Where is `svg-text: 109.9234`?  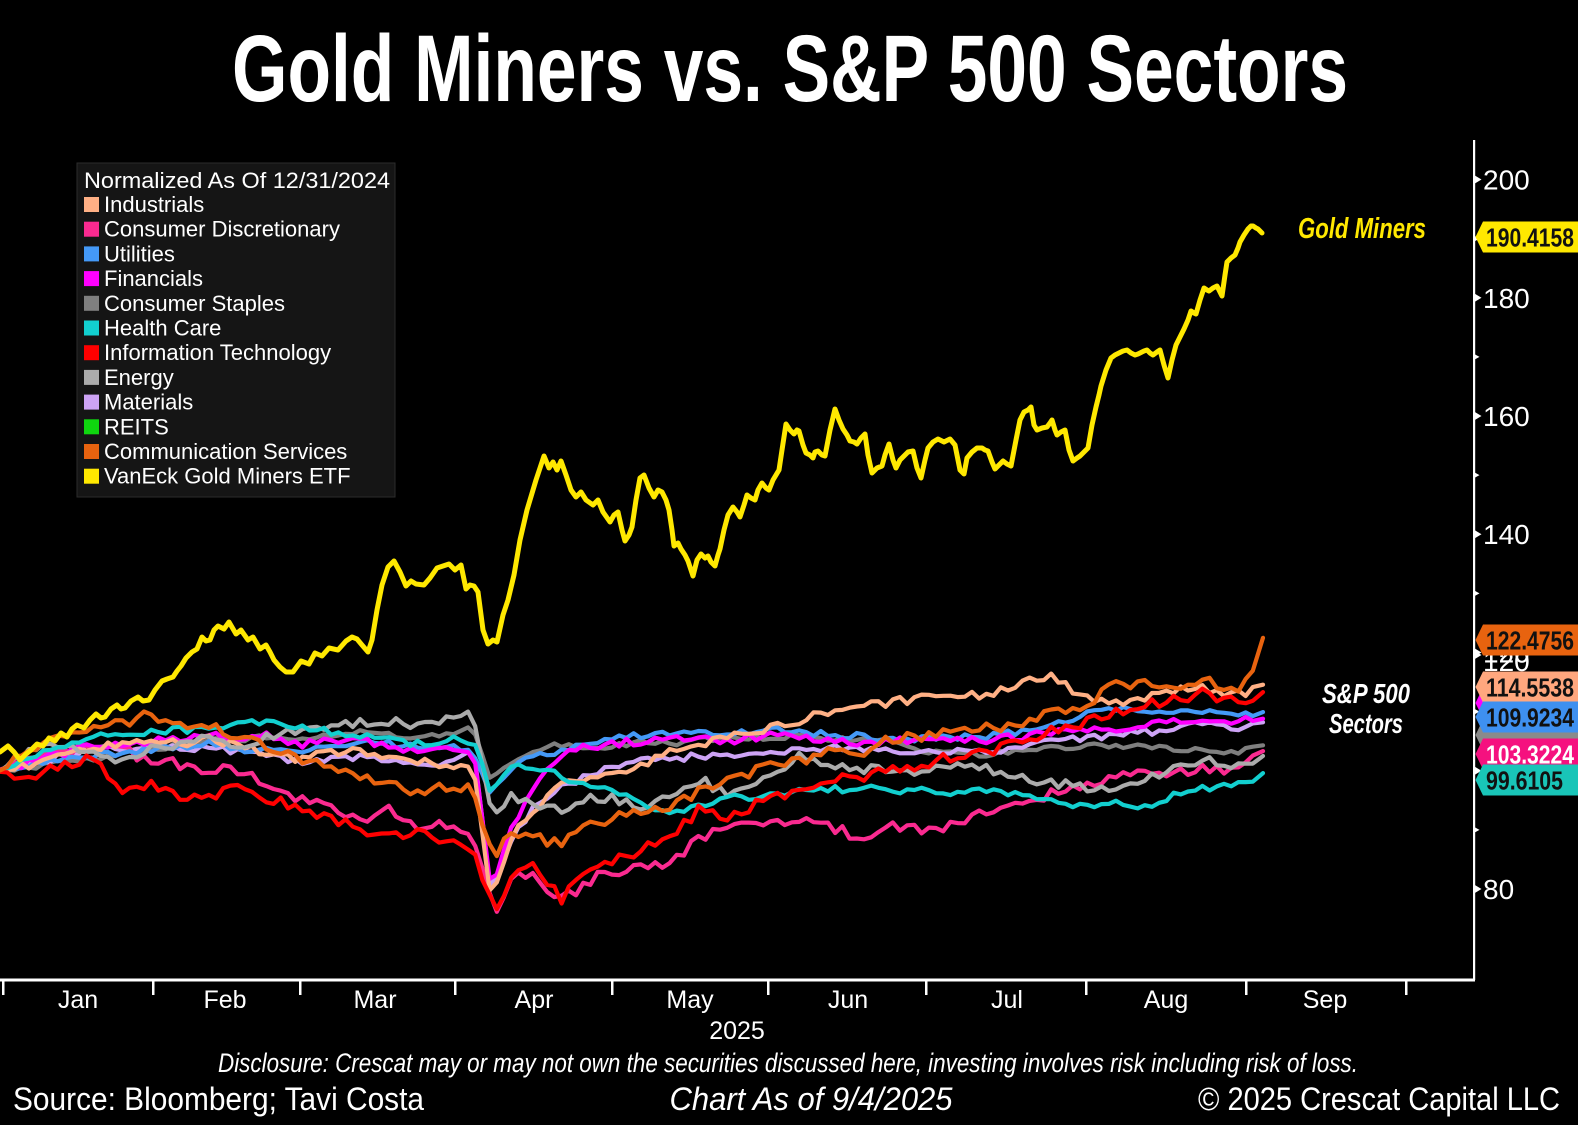
svg-text: 109.9234 is located at coordinates (1530, 718).